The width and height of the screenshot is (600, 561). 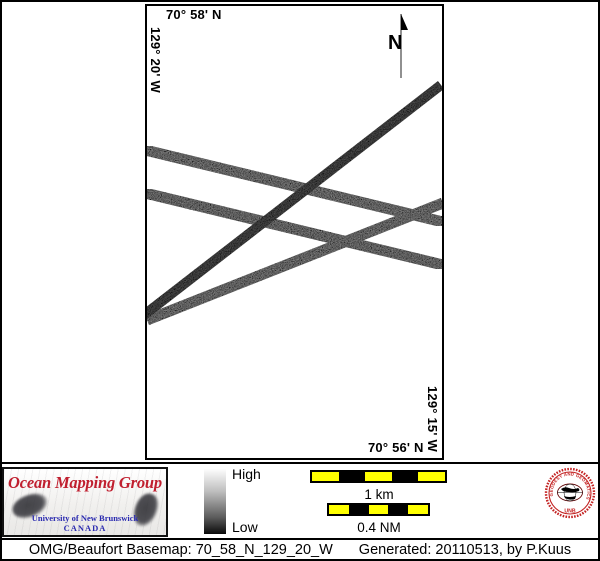 I want to click on swath-line-middle, so click(x=294, y=229).